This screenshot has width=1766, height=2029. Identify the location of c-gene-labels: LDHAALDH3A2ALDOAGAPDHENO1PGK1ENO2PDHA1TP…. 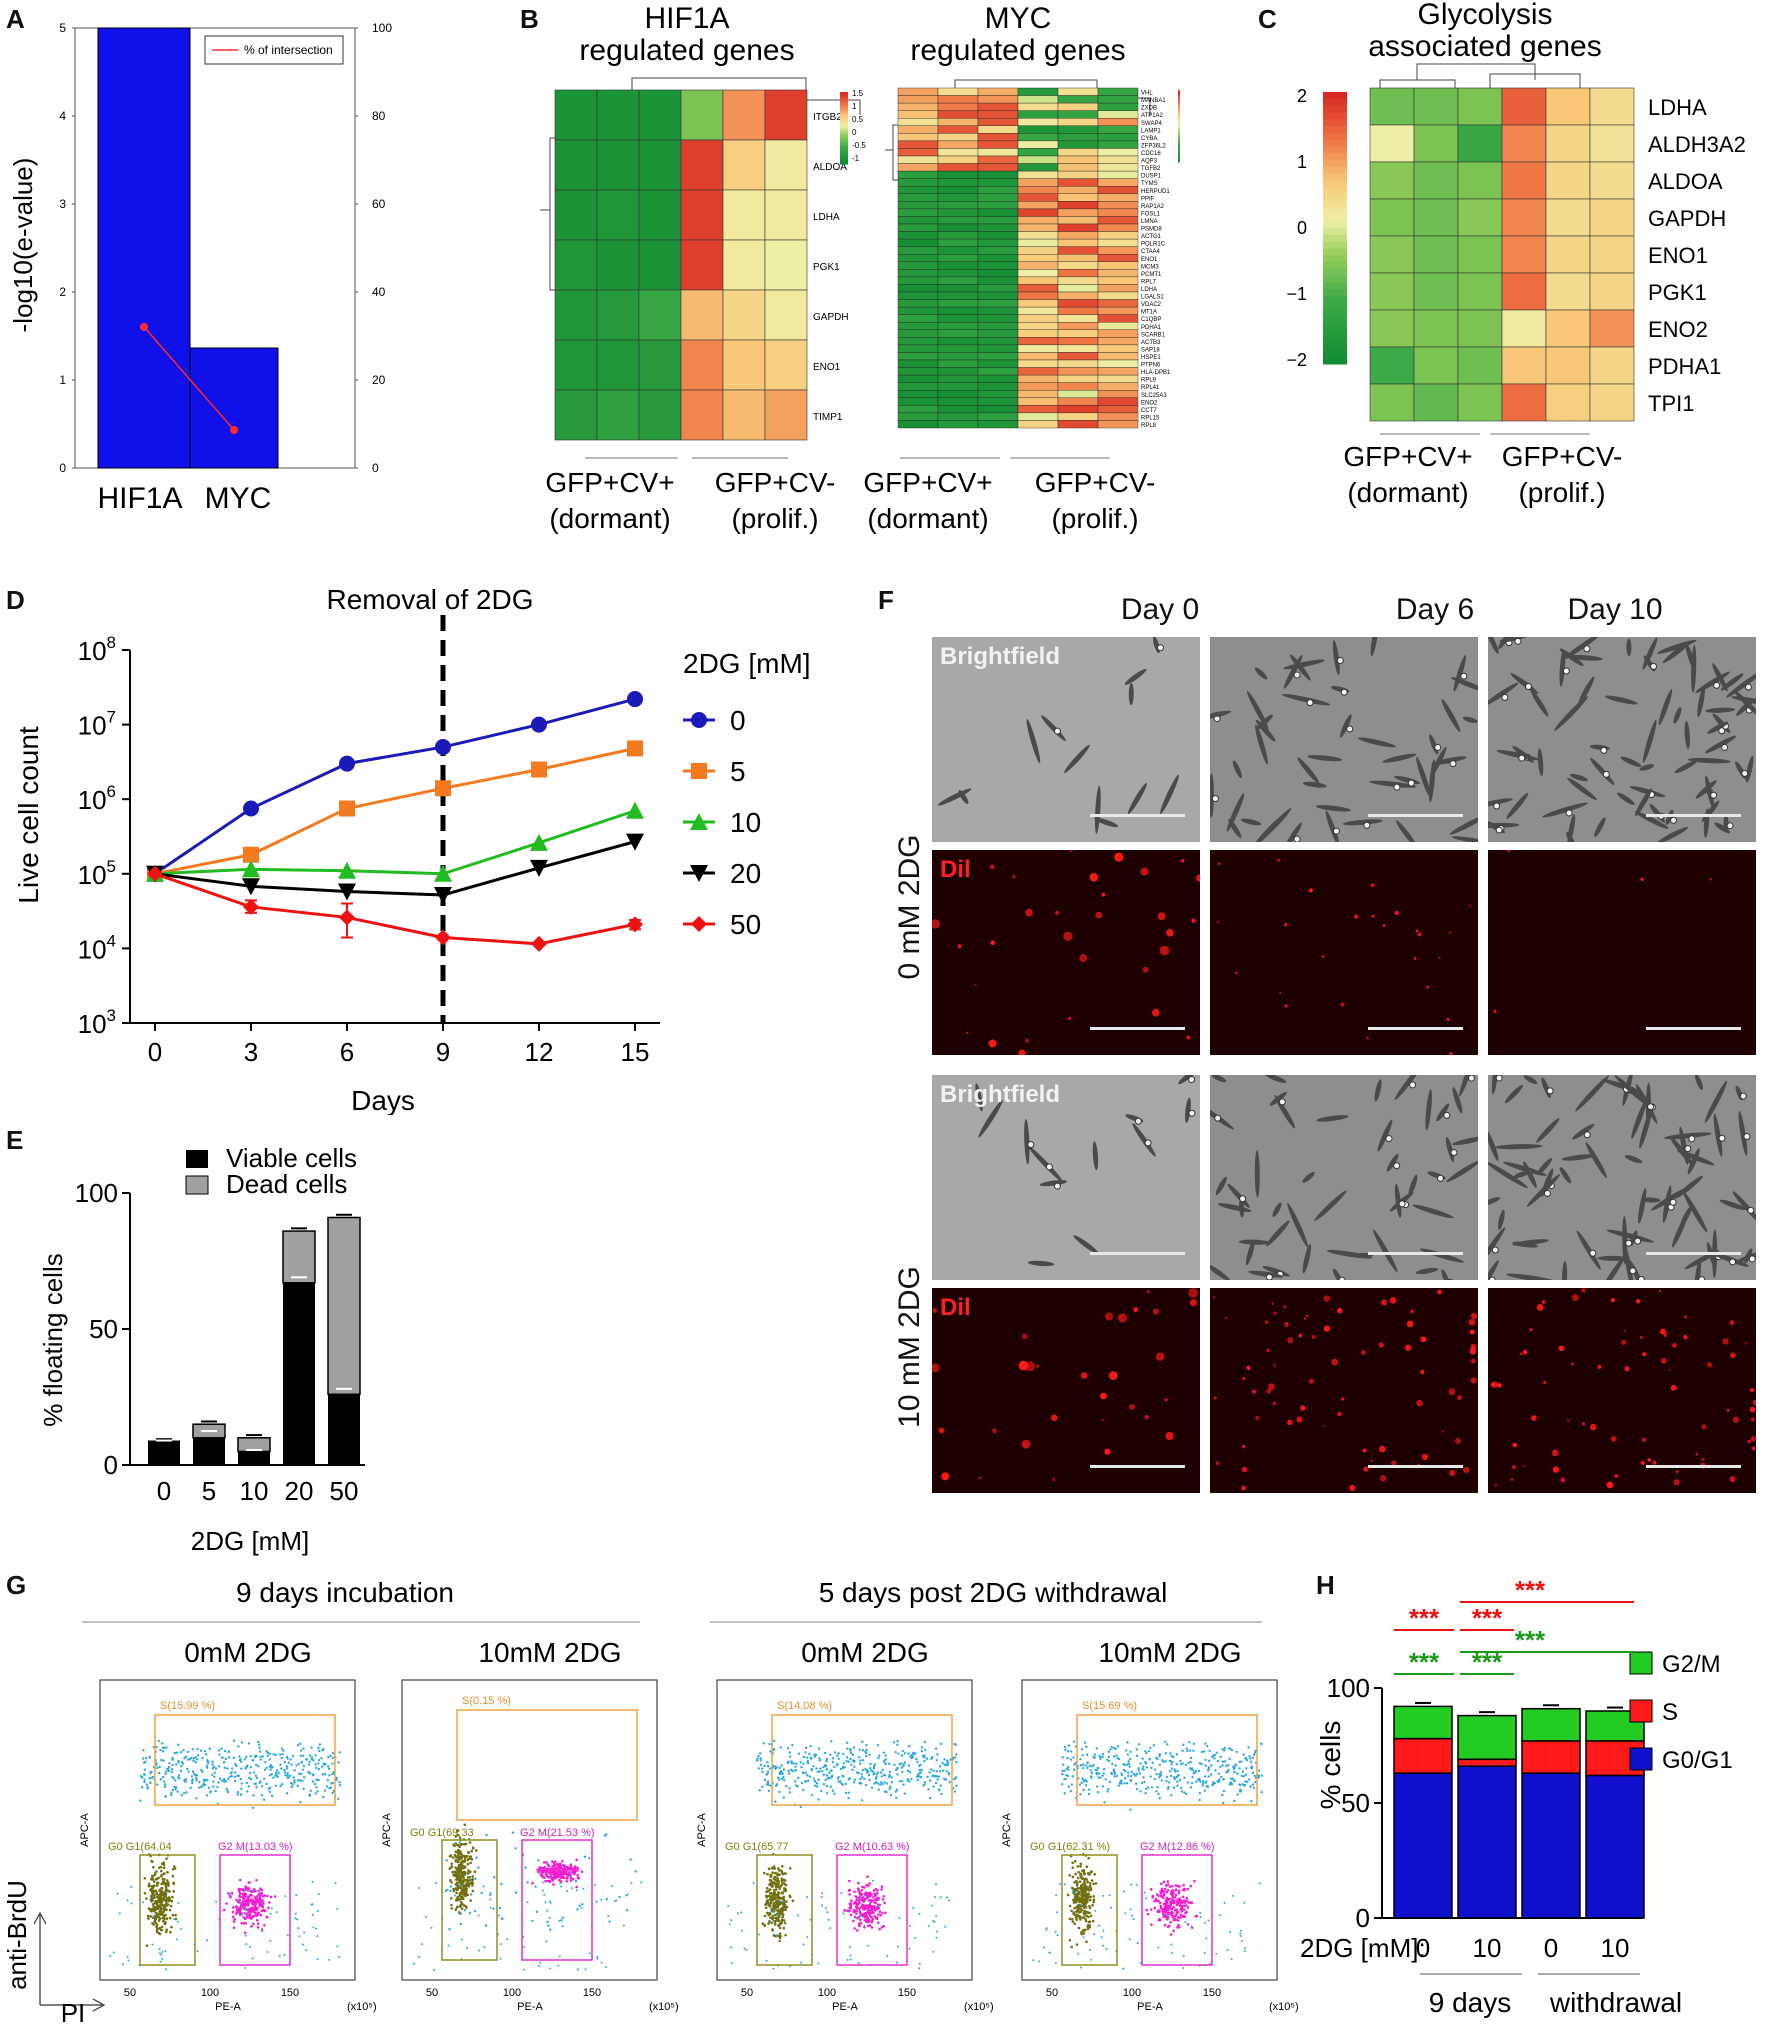
(1697, 255).